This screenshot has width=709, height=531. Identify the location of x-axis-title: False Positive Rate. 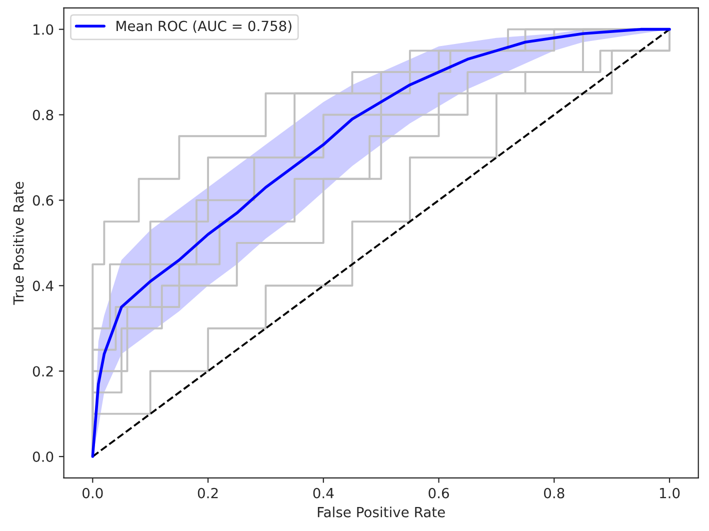
(381, 512).